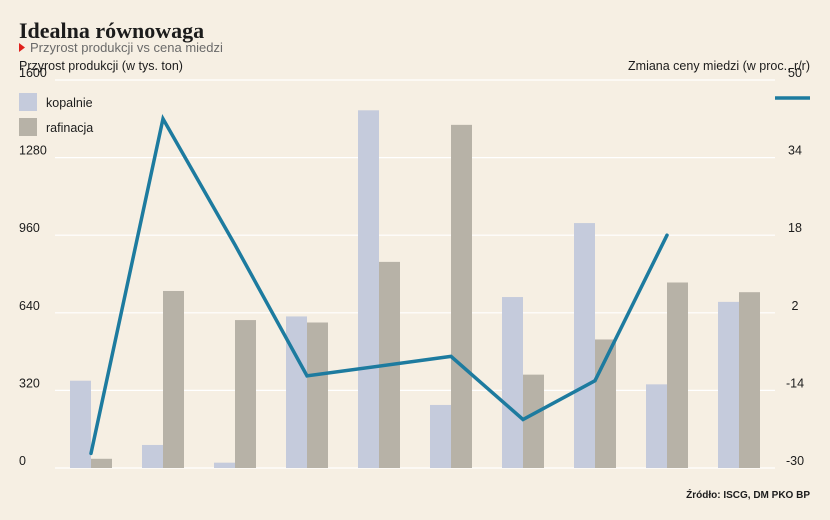 The width and height of the screenshot is (830, 520). I want to click on right-axis-ticks: -30 -14 2 18 34 50, so click(795, 267).